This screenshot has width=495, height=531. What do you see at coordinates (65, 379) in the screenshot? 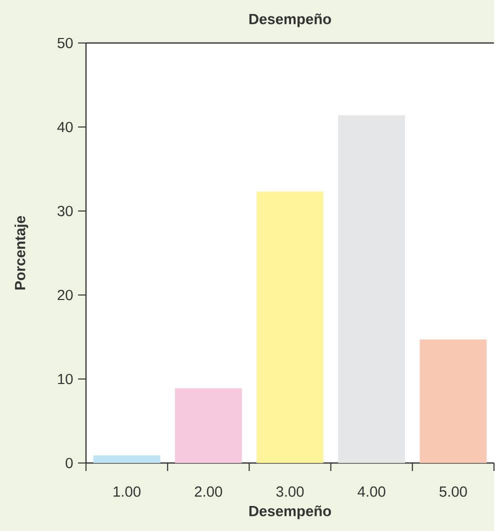
I see `y-tick-label: 10` at bounding box center [65, 379].